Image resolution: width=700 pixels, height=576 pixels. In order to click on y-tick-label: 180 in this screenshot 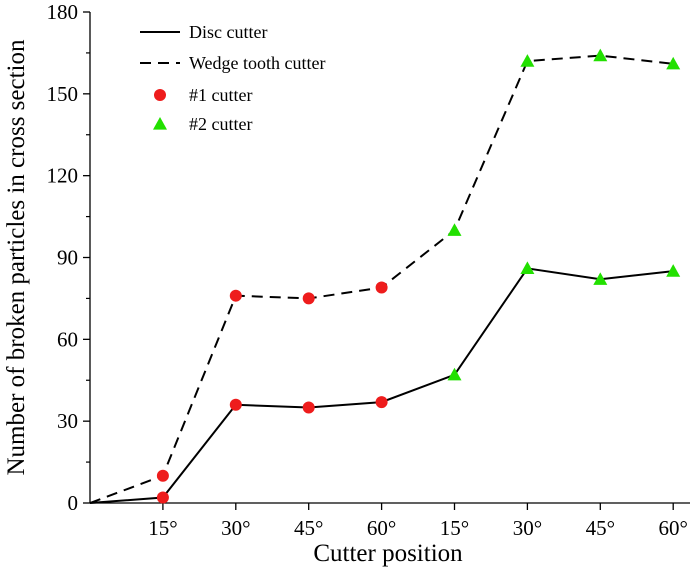, I will do `click(63, 12)`.